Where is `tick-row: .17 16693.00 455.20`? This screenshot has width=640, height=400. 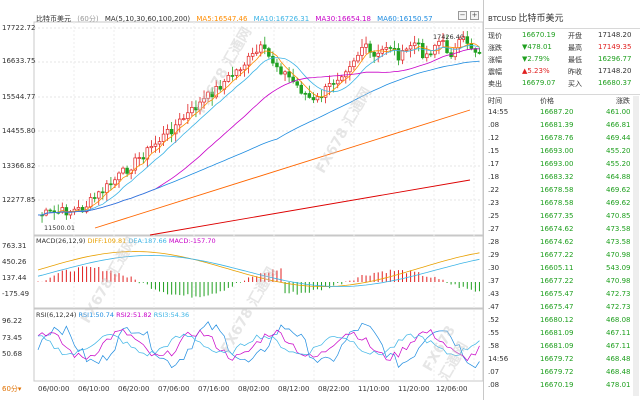 tick-row: .17 16693.00 455.20 is located at coordinates (563, 165).